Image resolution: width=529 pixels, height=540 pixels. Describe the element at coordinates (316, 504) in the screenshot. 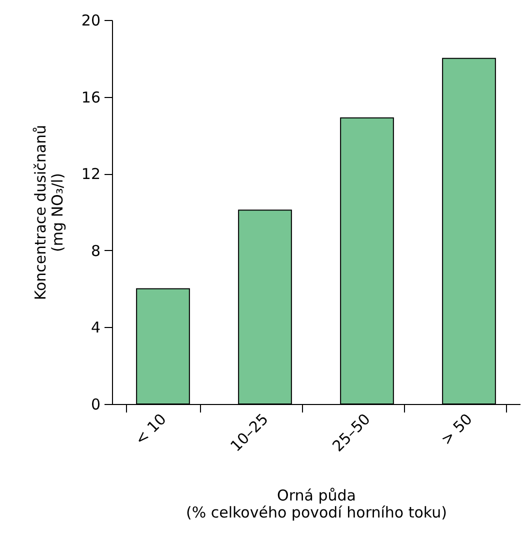

I see `x-axis-title: Orná půda (% celkového povodí horního toku)` at that location.